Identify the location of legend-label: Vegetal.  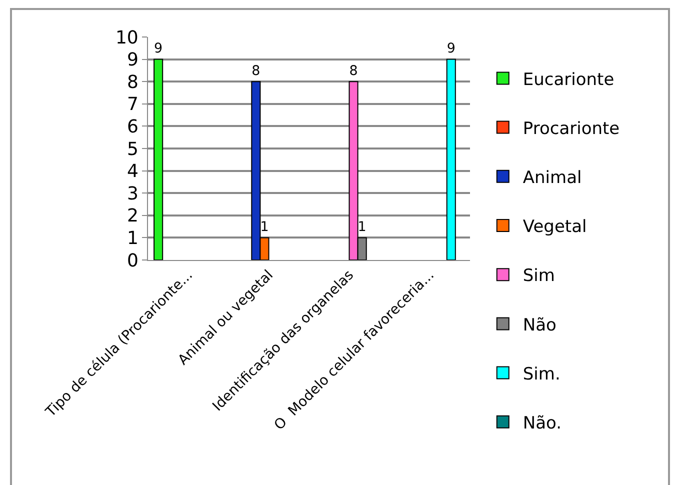
(554, 227).